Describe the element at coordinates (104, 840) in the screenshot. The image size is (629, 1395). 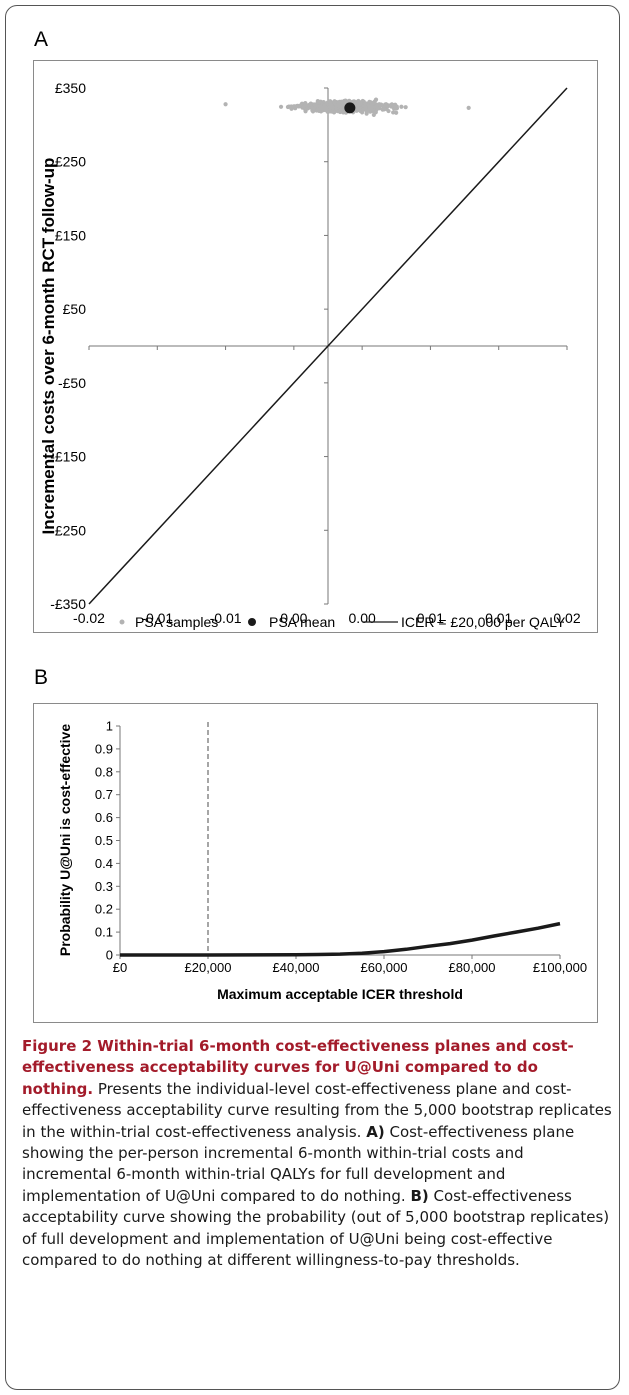
I see `y-tick-label: 0.5` at that location.